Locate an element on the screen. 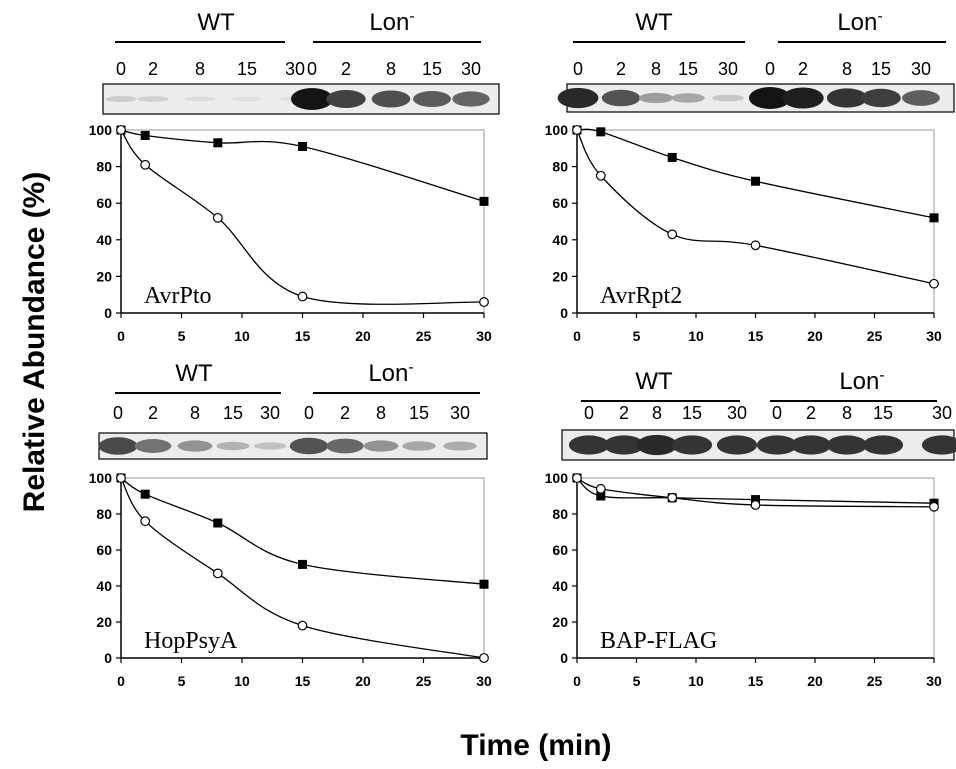 This screenshot has height=769, width=956. protein-label: AvrRpt2 is located at coordinates (641, 296).